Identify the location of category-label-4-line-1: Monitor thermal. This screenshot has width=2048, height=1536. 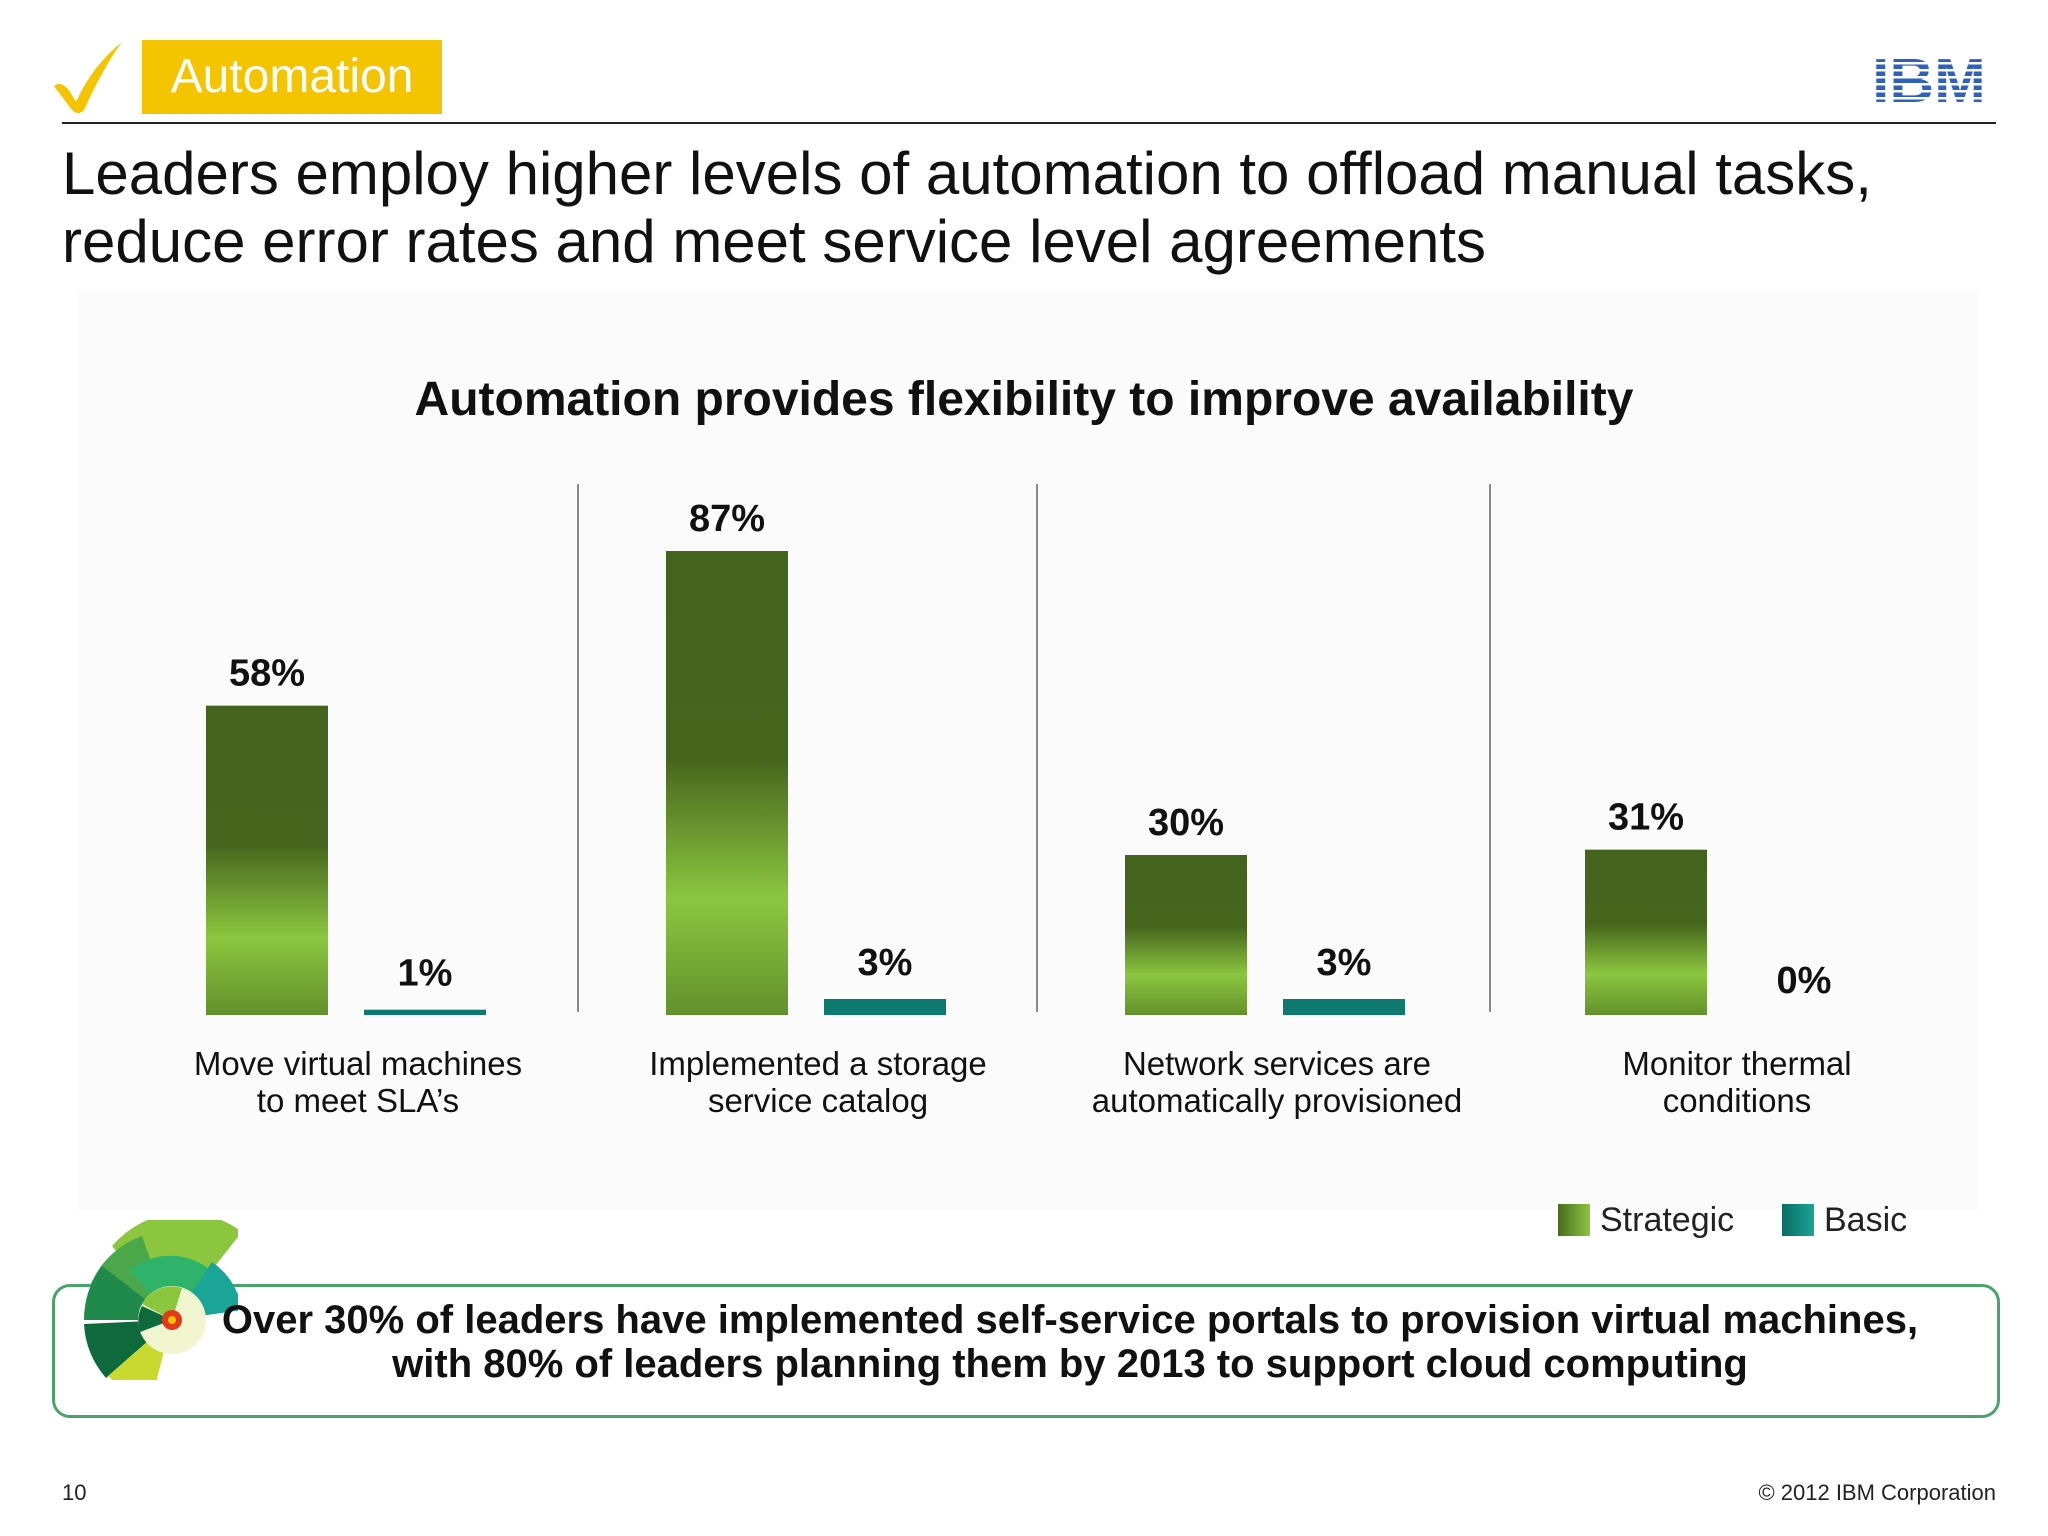
(1736, 1063).